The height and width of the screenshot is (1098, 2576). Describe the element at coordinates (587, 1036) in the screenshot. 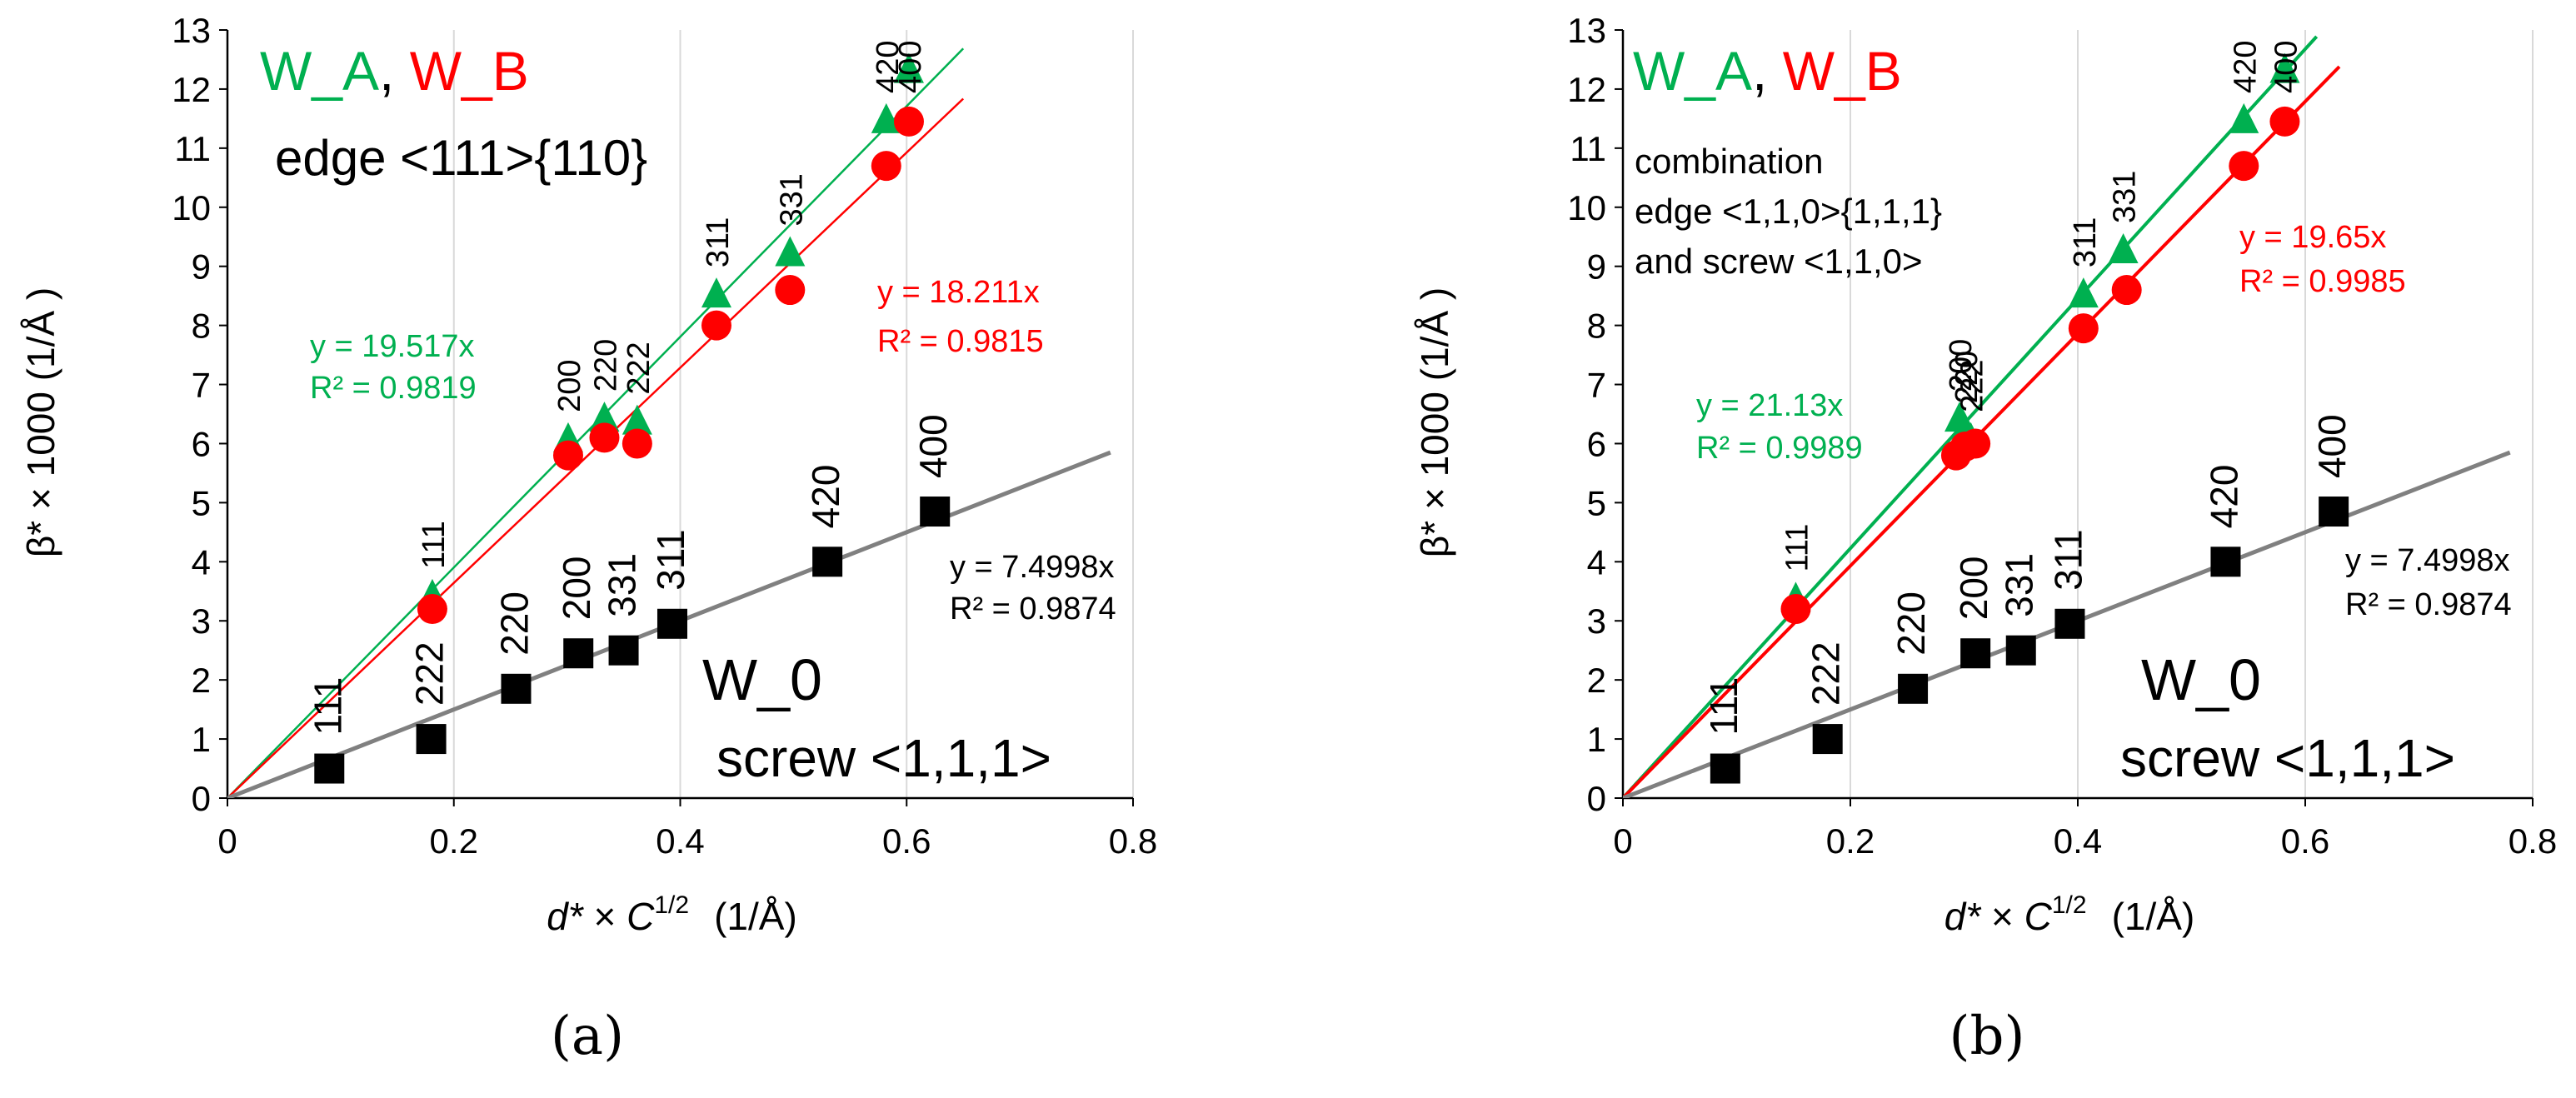

I see `panel-label: (a)` at that location.